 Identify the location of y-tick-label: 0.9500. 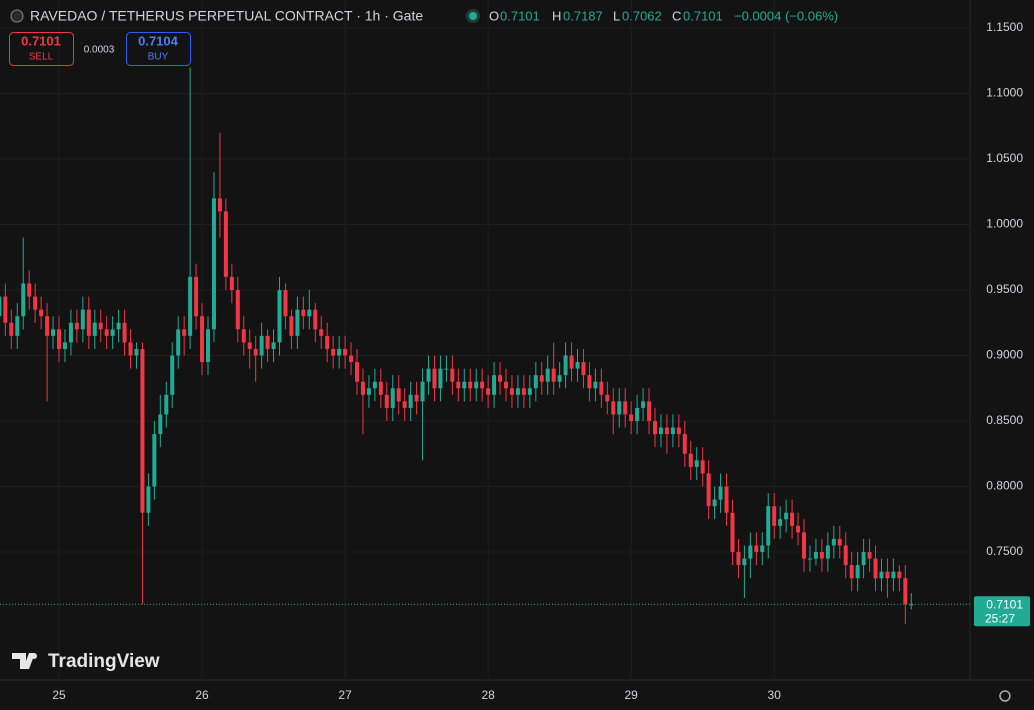
(1004, 289).